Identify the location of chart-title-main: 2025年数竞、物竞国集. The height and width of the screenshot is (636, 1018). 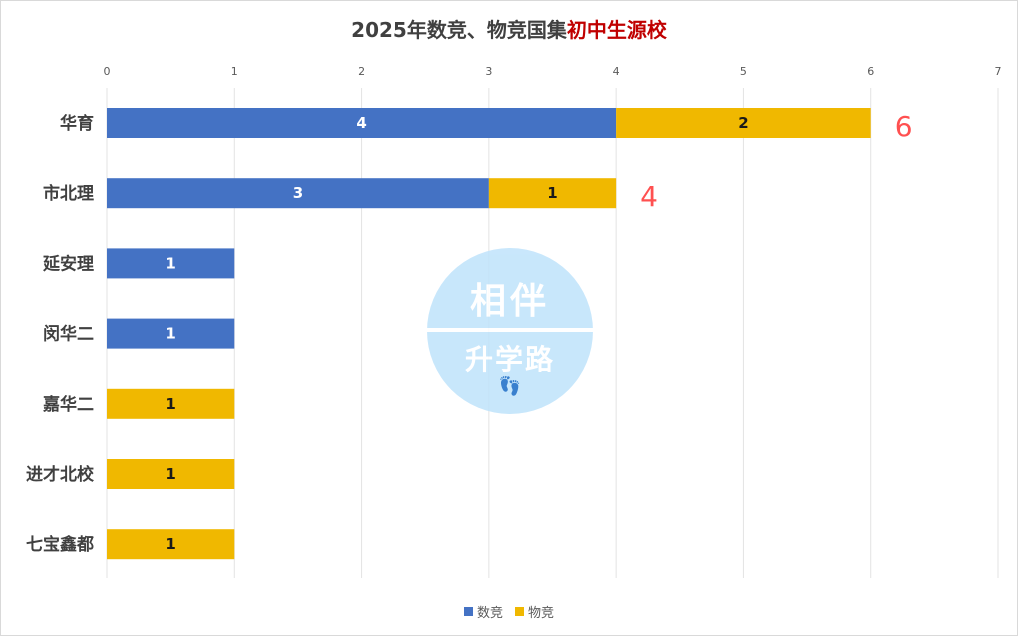
(459, 30).